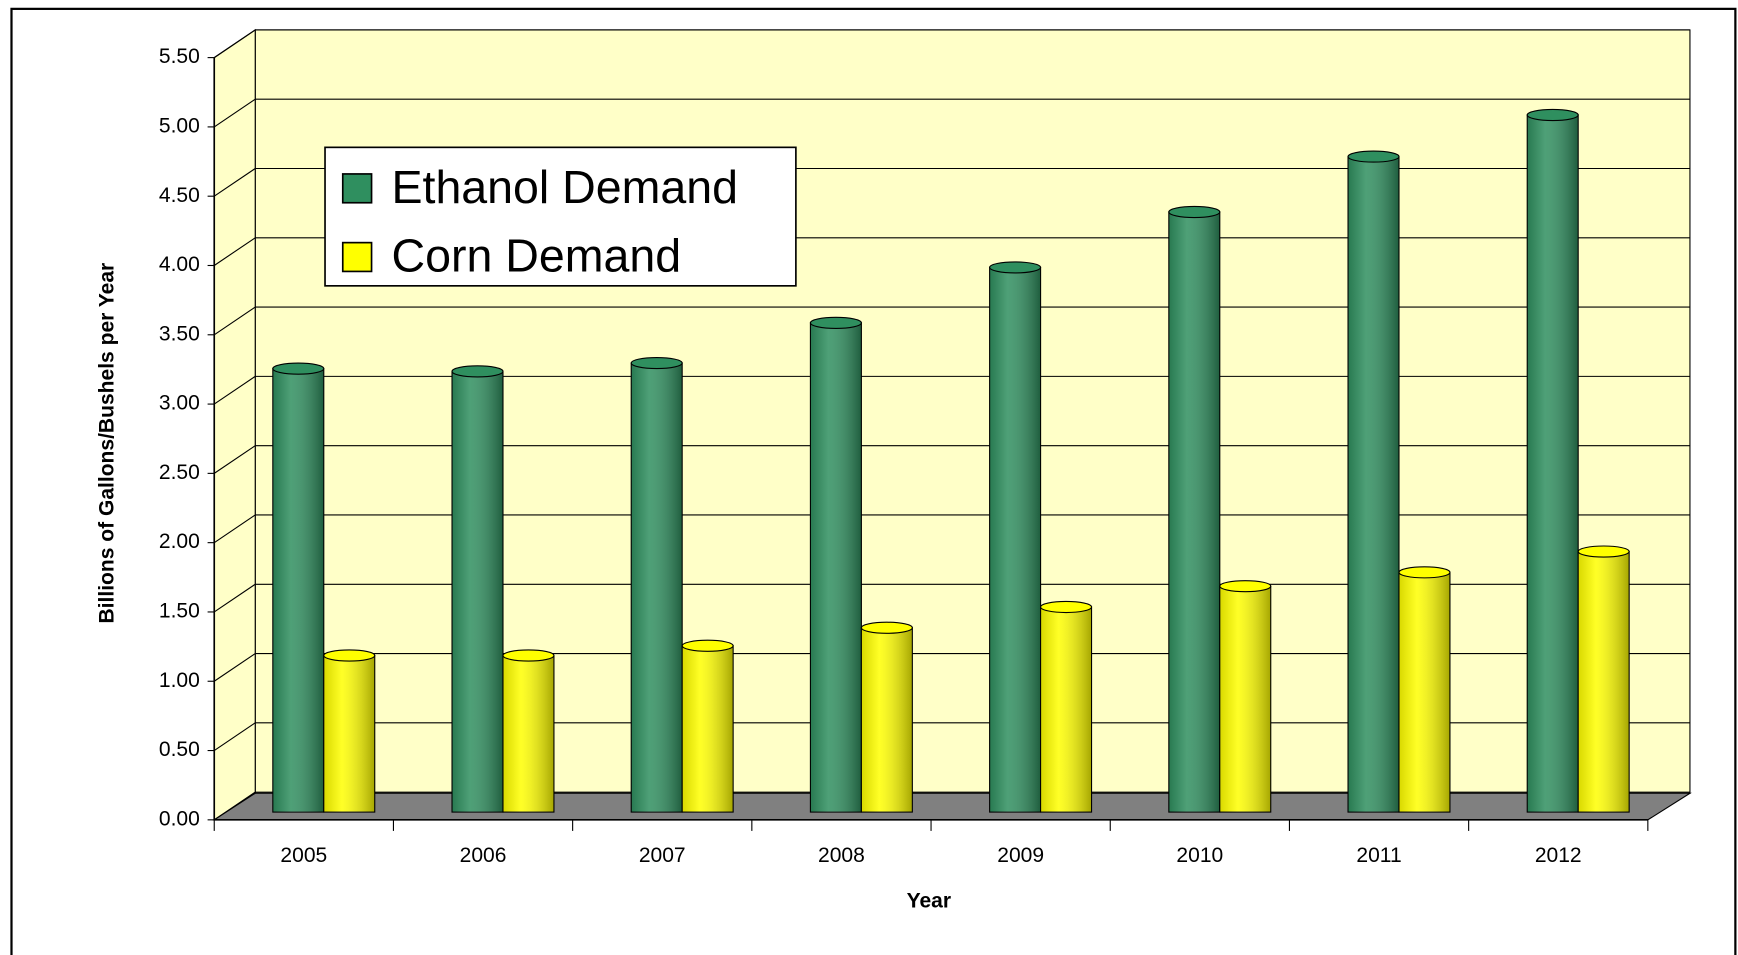 The height and width of the screenshot is (955, 1738). What do you see at coordinates (179, 472) in the screenshot?
I see `y-tick-label: 2.50` at bounding box center [179, 472].